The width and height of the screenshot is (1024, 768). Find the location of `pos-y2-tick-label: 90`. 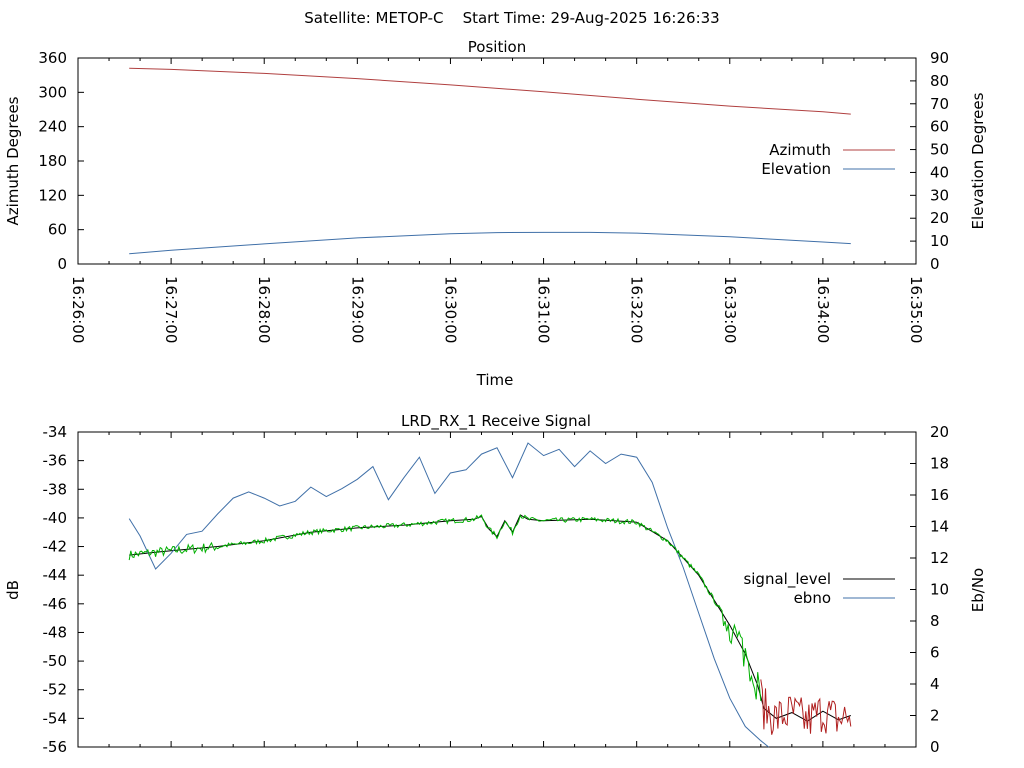

pos-y2-tick-label: 90 is located at coordinates (939, 58).